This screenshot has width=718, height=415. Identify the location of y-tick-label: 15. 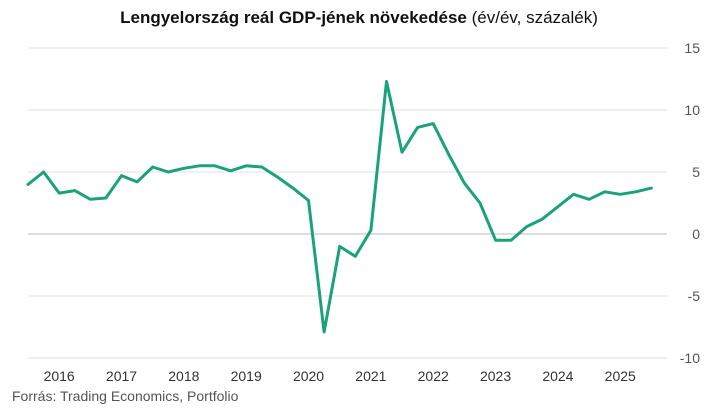
(692, 48).